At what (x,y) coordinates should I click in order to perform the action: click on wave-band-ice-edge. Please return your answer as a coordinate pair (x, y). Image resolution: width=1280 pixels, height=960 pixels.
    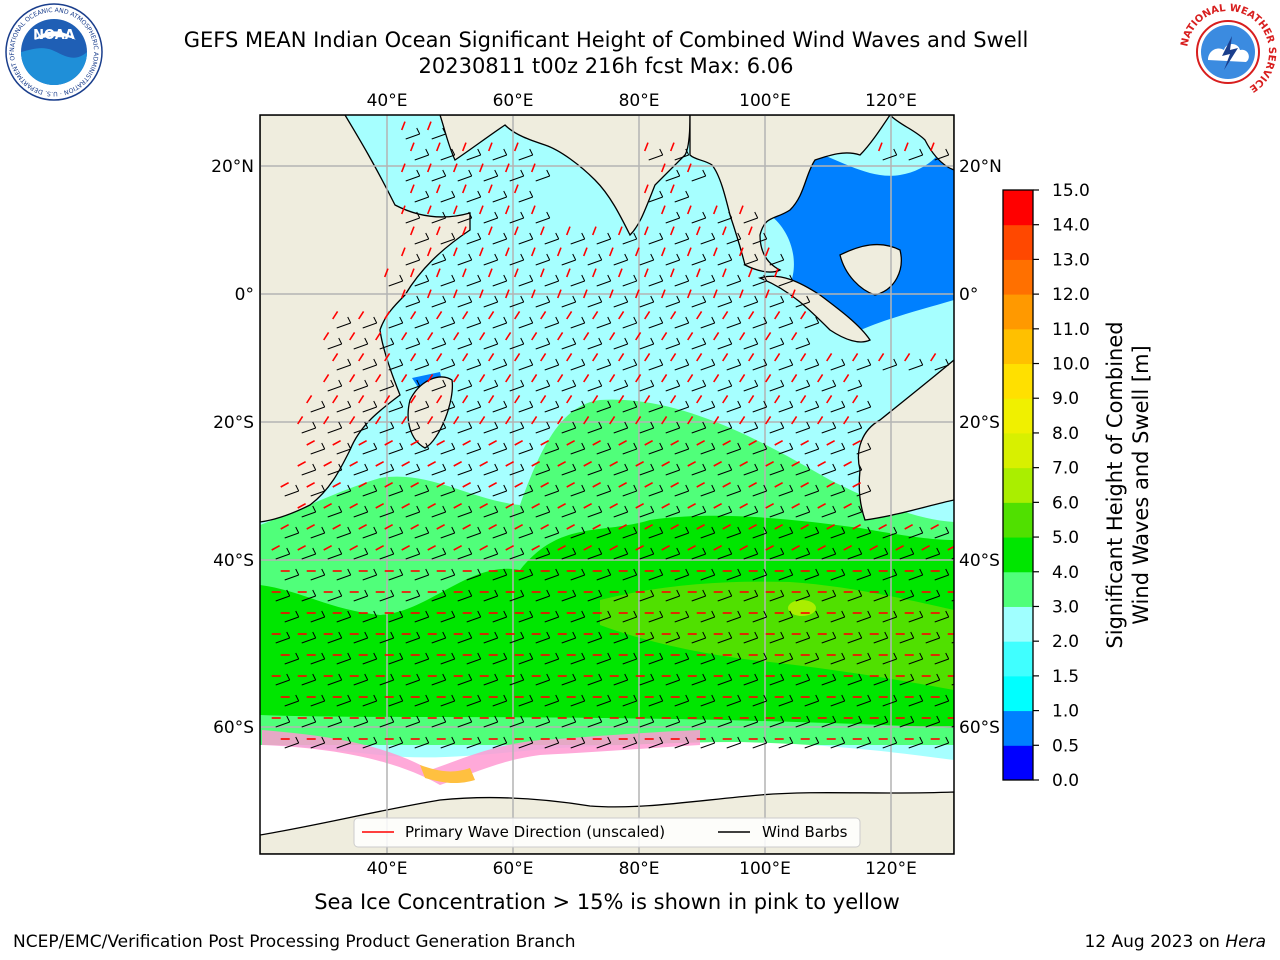
    Looking at the image, I should click on (607, 730).